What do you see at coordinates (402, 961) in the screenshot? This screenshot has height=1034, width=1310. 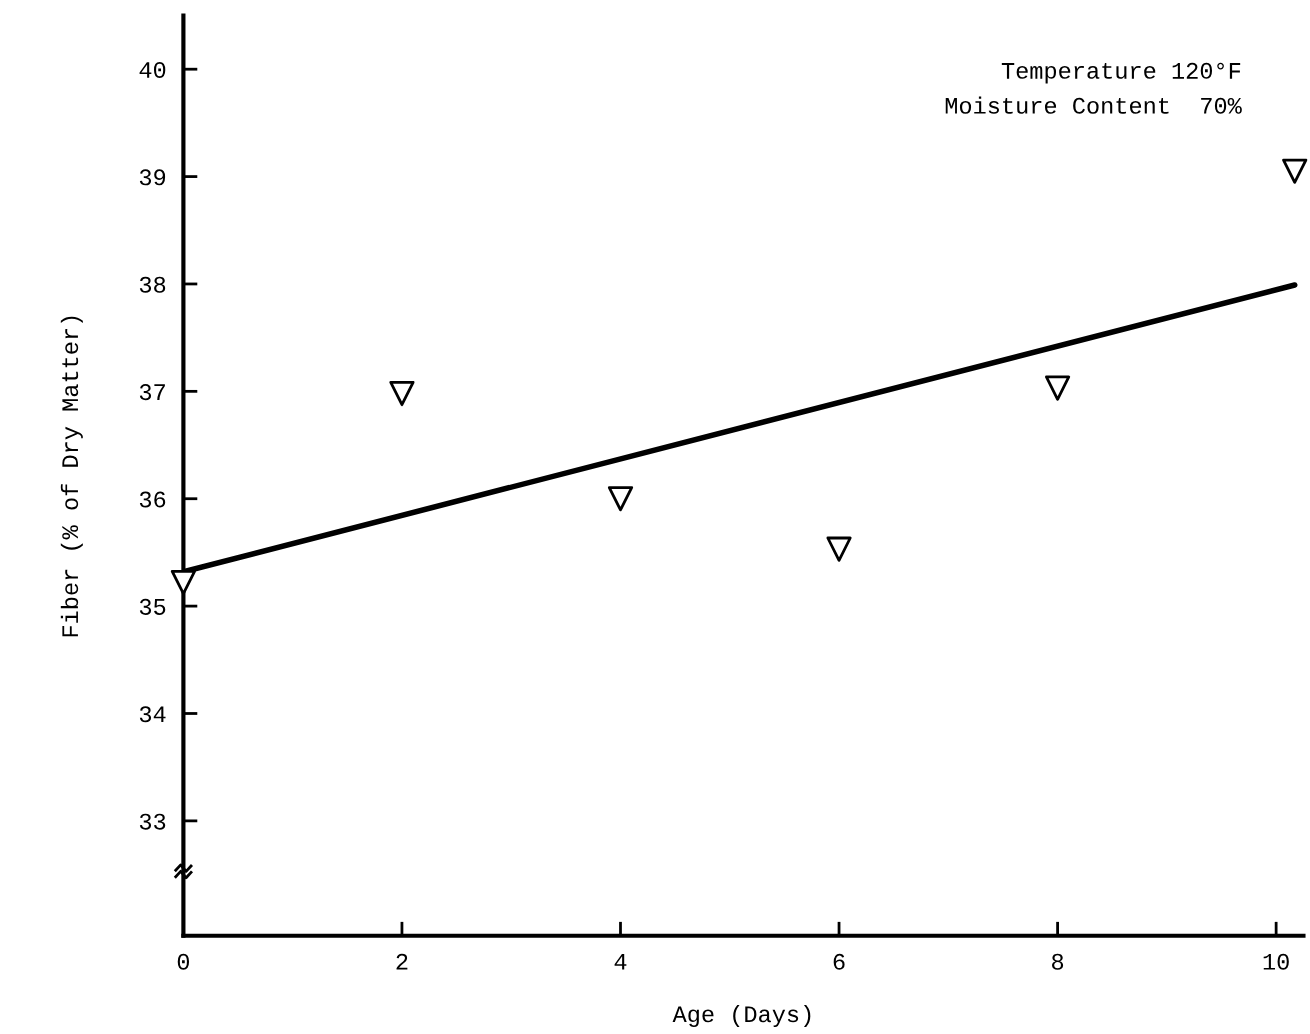 I see `x-tick-label: 2` at bounding box center [402, 961].